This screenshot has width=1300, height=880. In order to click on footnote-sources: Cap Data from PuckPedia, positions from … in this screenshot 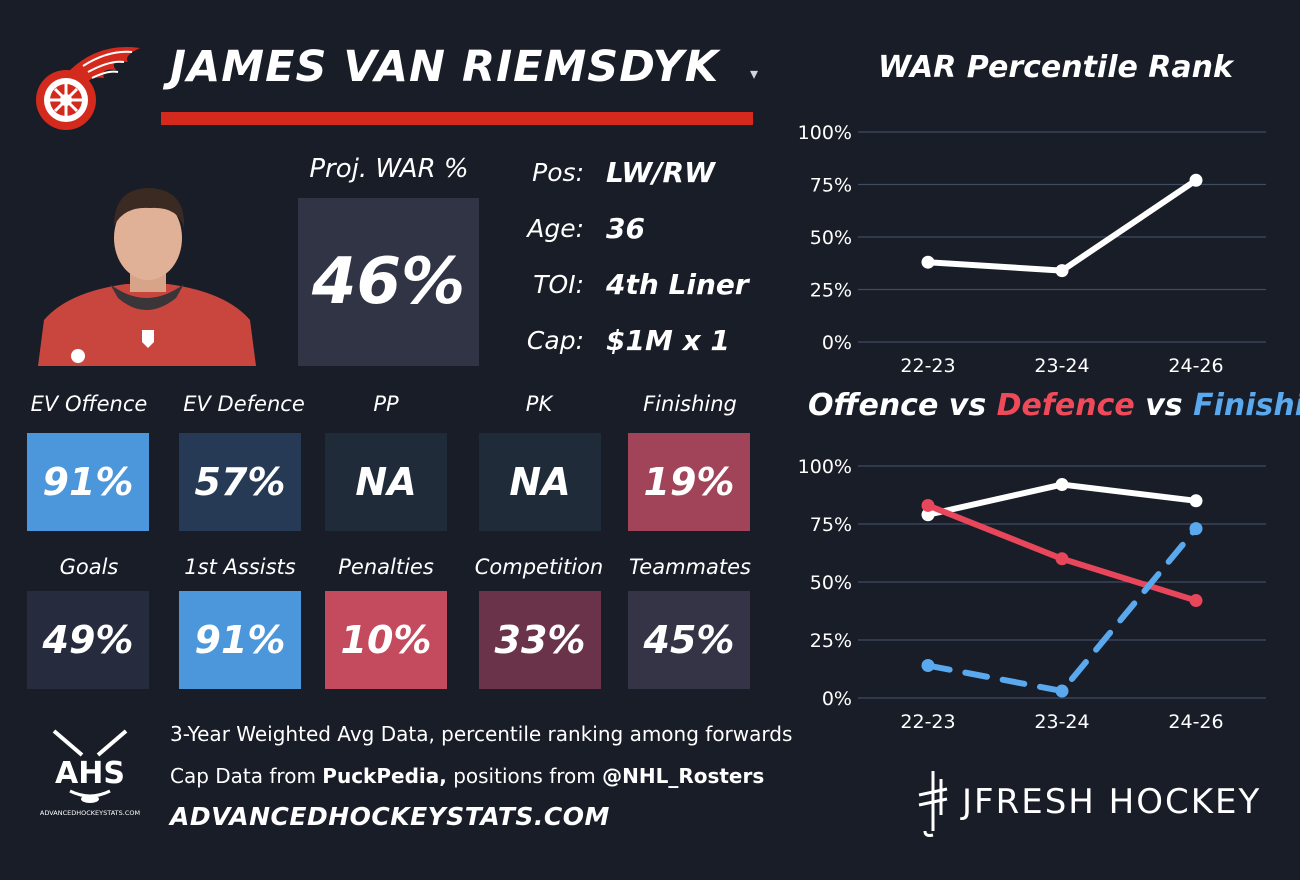, I will do `click(467, 776)`.